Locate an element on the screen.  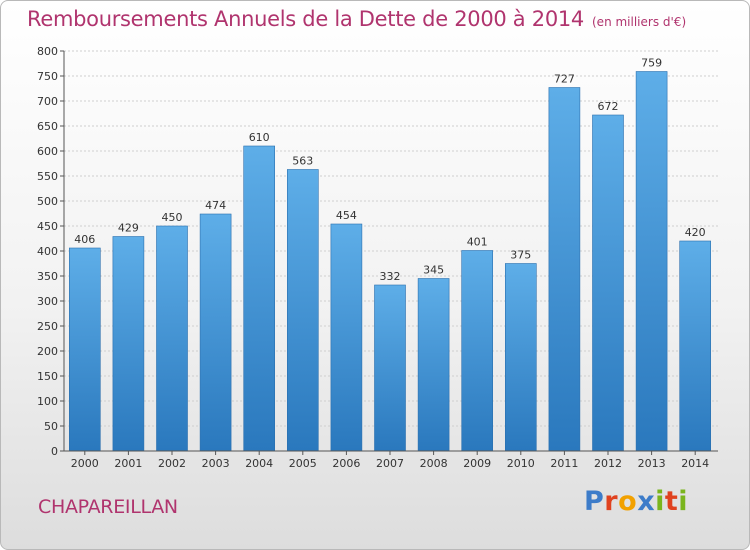
bar-2002 is located at coordinates (172, 338).